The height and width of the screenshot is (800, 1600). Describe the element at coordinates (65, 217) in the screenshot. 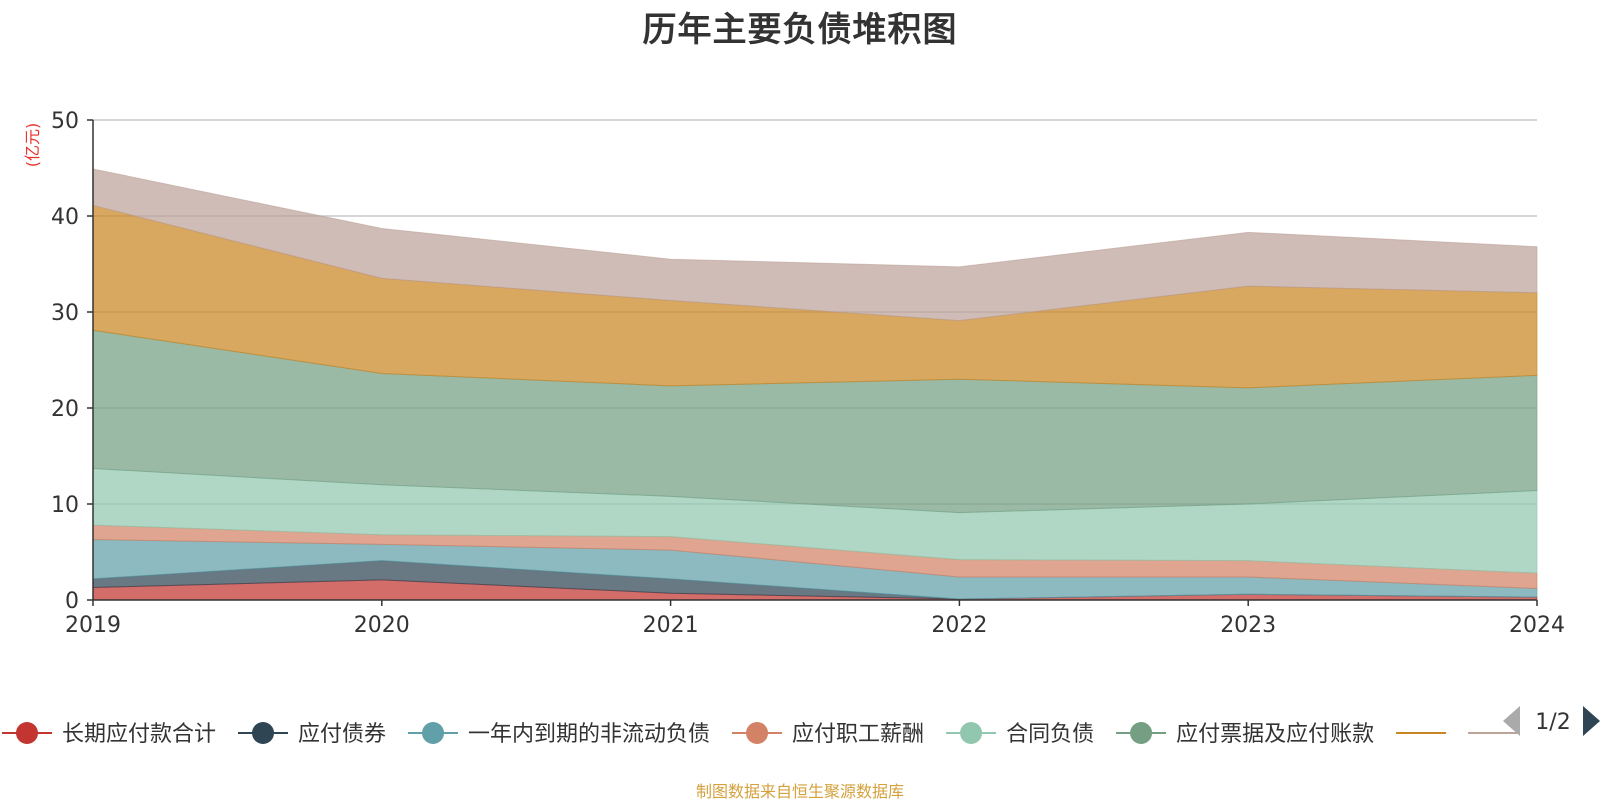

I see `y-tick-label: 40` at that location.